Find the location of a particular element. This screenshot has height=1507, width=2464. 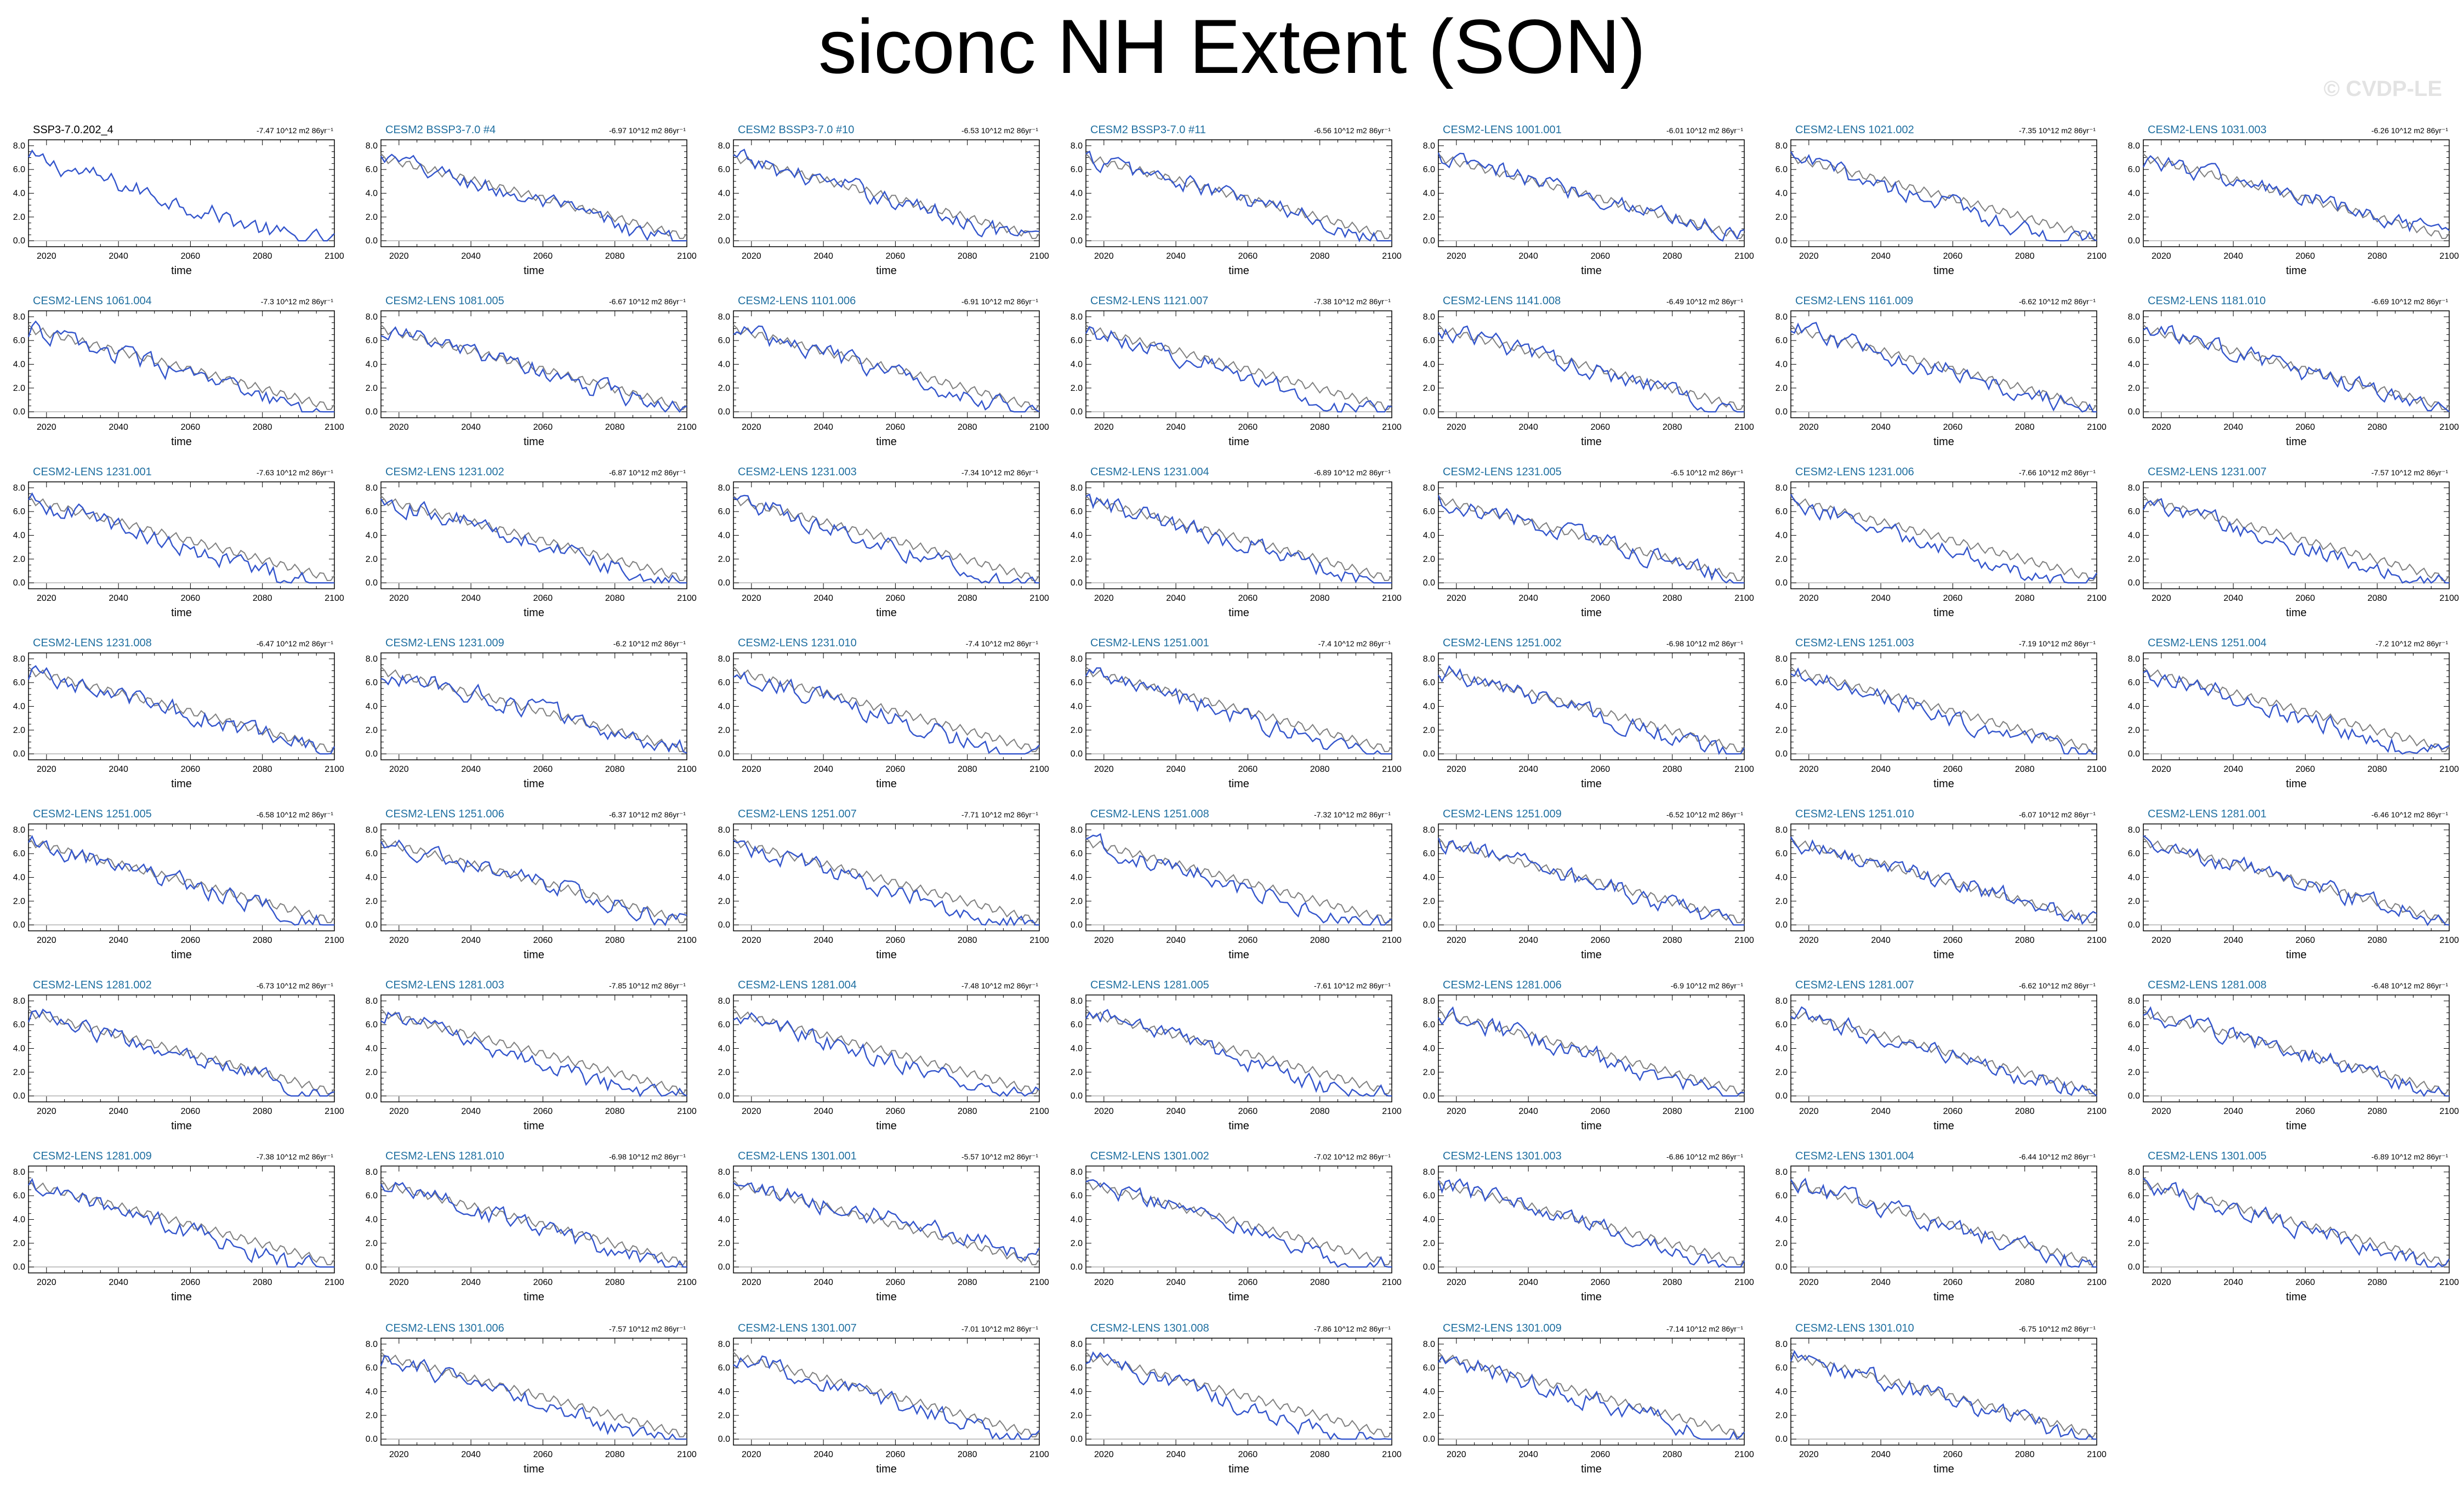

panel-trend-label: -7.02 10^12 m2 86yr⁻¹ is located at coordinates (1353, 1156).